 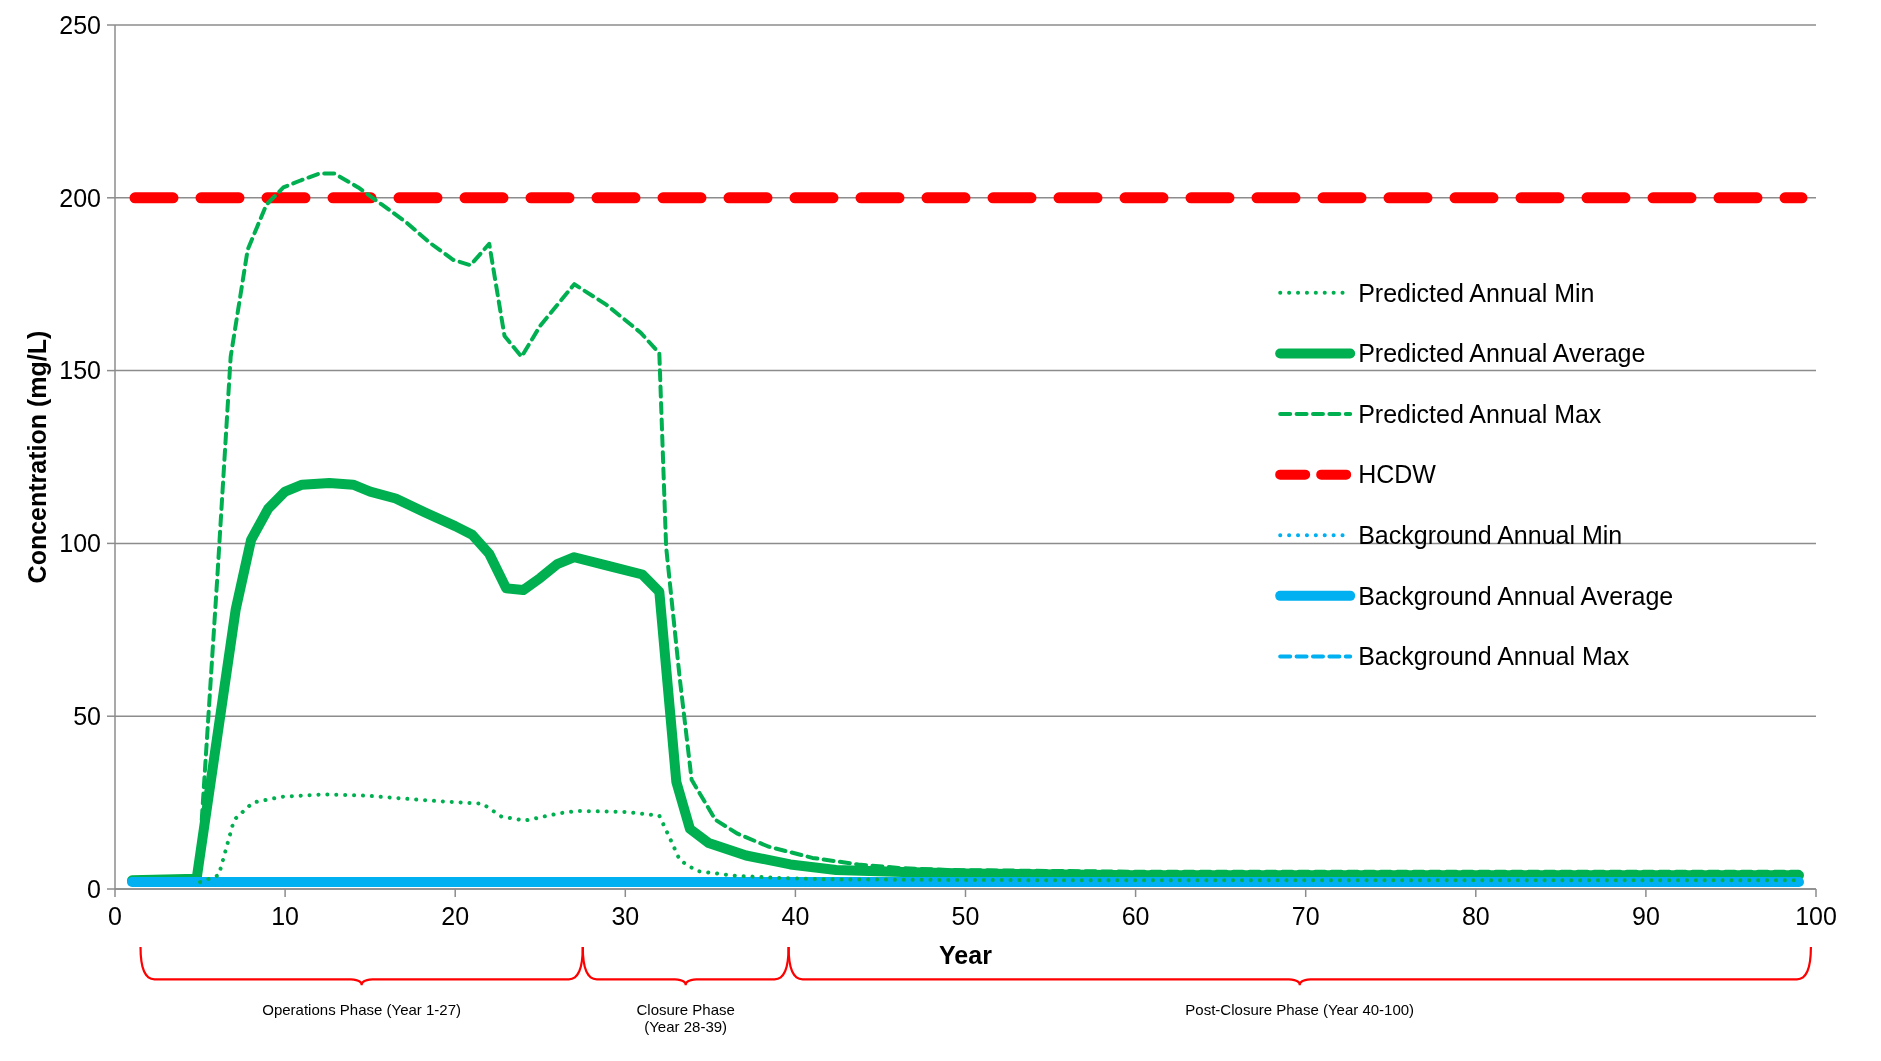 What do you see at coordinates (1475, 916) in the screenshot?
I see `x-tick-label: 80` at bounding box center [1475, 916].